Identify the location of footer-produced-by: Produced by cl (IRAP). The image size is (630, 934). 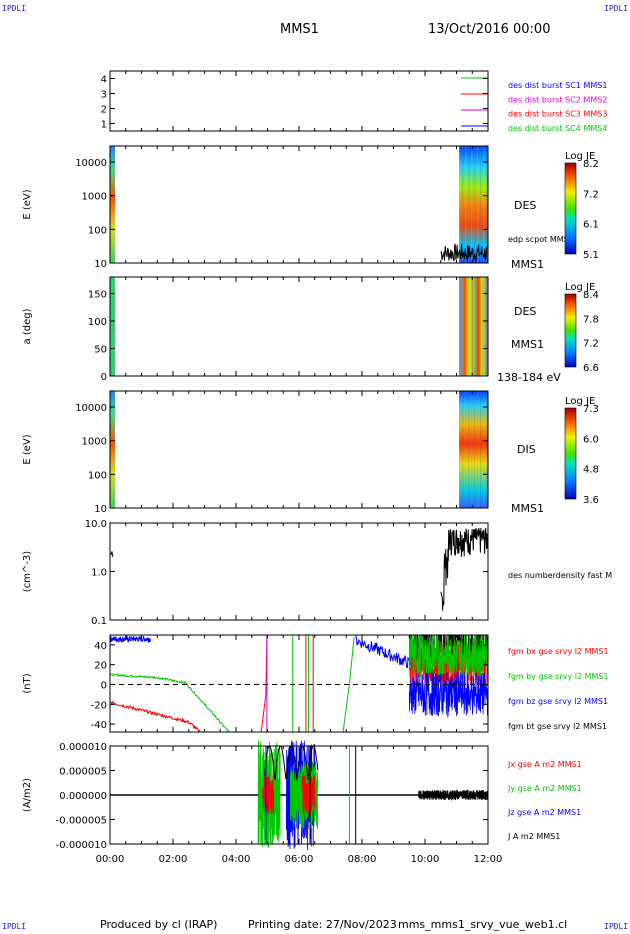
(159, 924).